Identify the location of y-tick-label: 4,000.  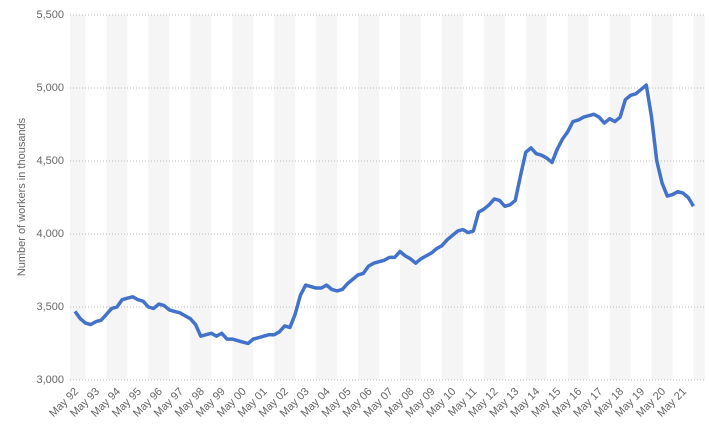
(50, 234).